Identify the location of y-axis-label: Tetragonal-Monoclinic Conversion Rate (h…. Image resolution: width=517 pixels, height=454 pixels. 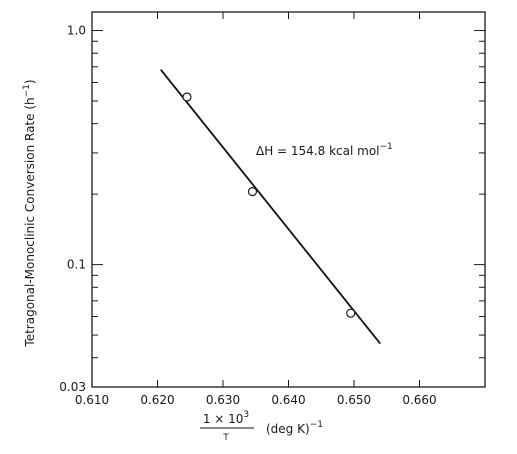
(29, 213).